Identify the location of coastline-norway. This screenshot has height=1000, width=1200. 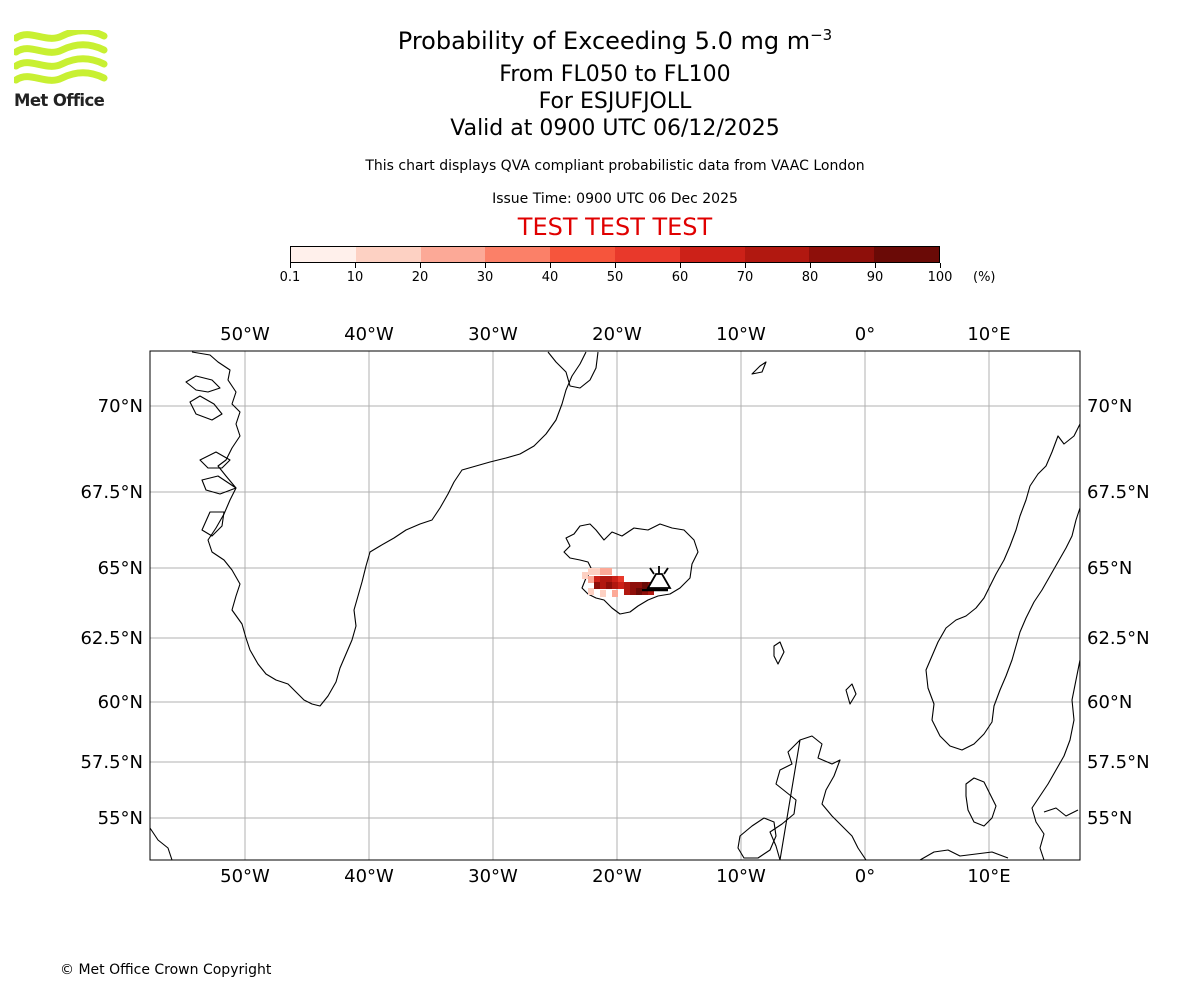
(1003, 587).